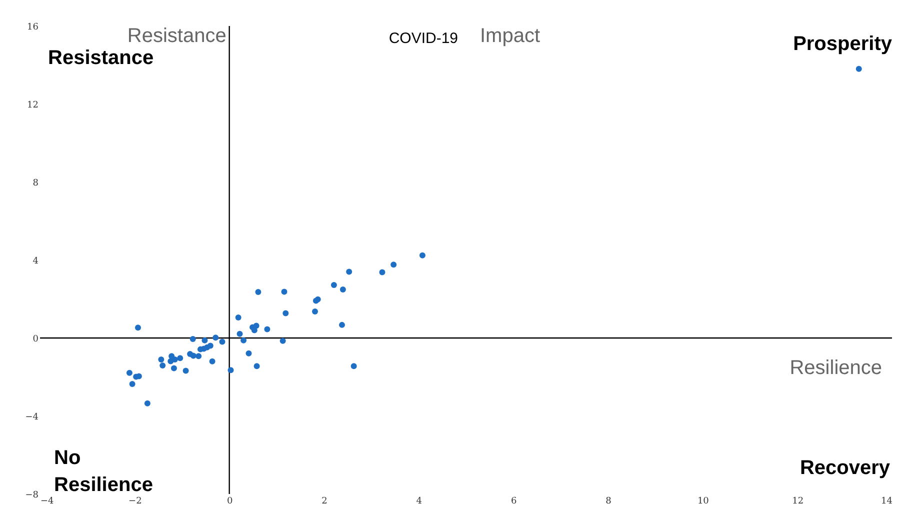 Image resolution: width=908 pixels, height=511 pixels. What do you see at coordinates (32, 495) in the screenshot?
I see `y-tick-label: −8` at bounding box center [32, 495].